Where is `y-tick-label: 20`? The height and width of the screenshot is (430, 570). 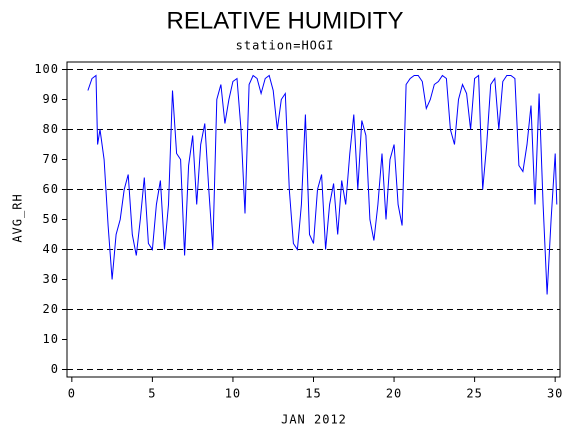
y-tick-label: 20 is located at coordinates (51, 309).